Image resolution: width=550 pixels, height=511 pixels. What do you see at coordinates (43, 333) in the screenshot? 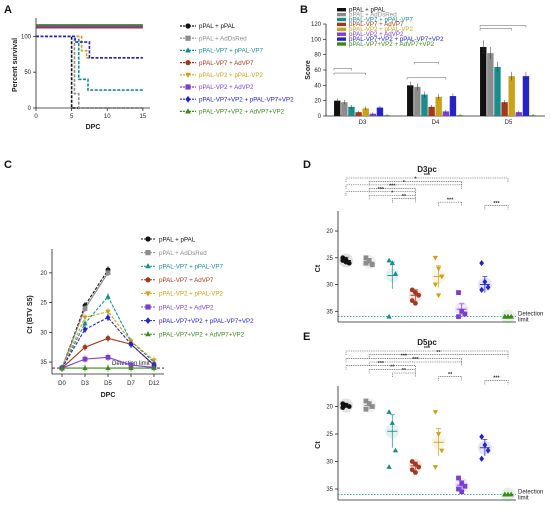
I see `c-y-tick-label: 30` at bounding box center [43, 333].